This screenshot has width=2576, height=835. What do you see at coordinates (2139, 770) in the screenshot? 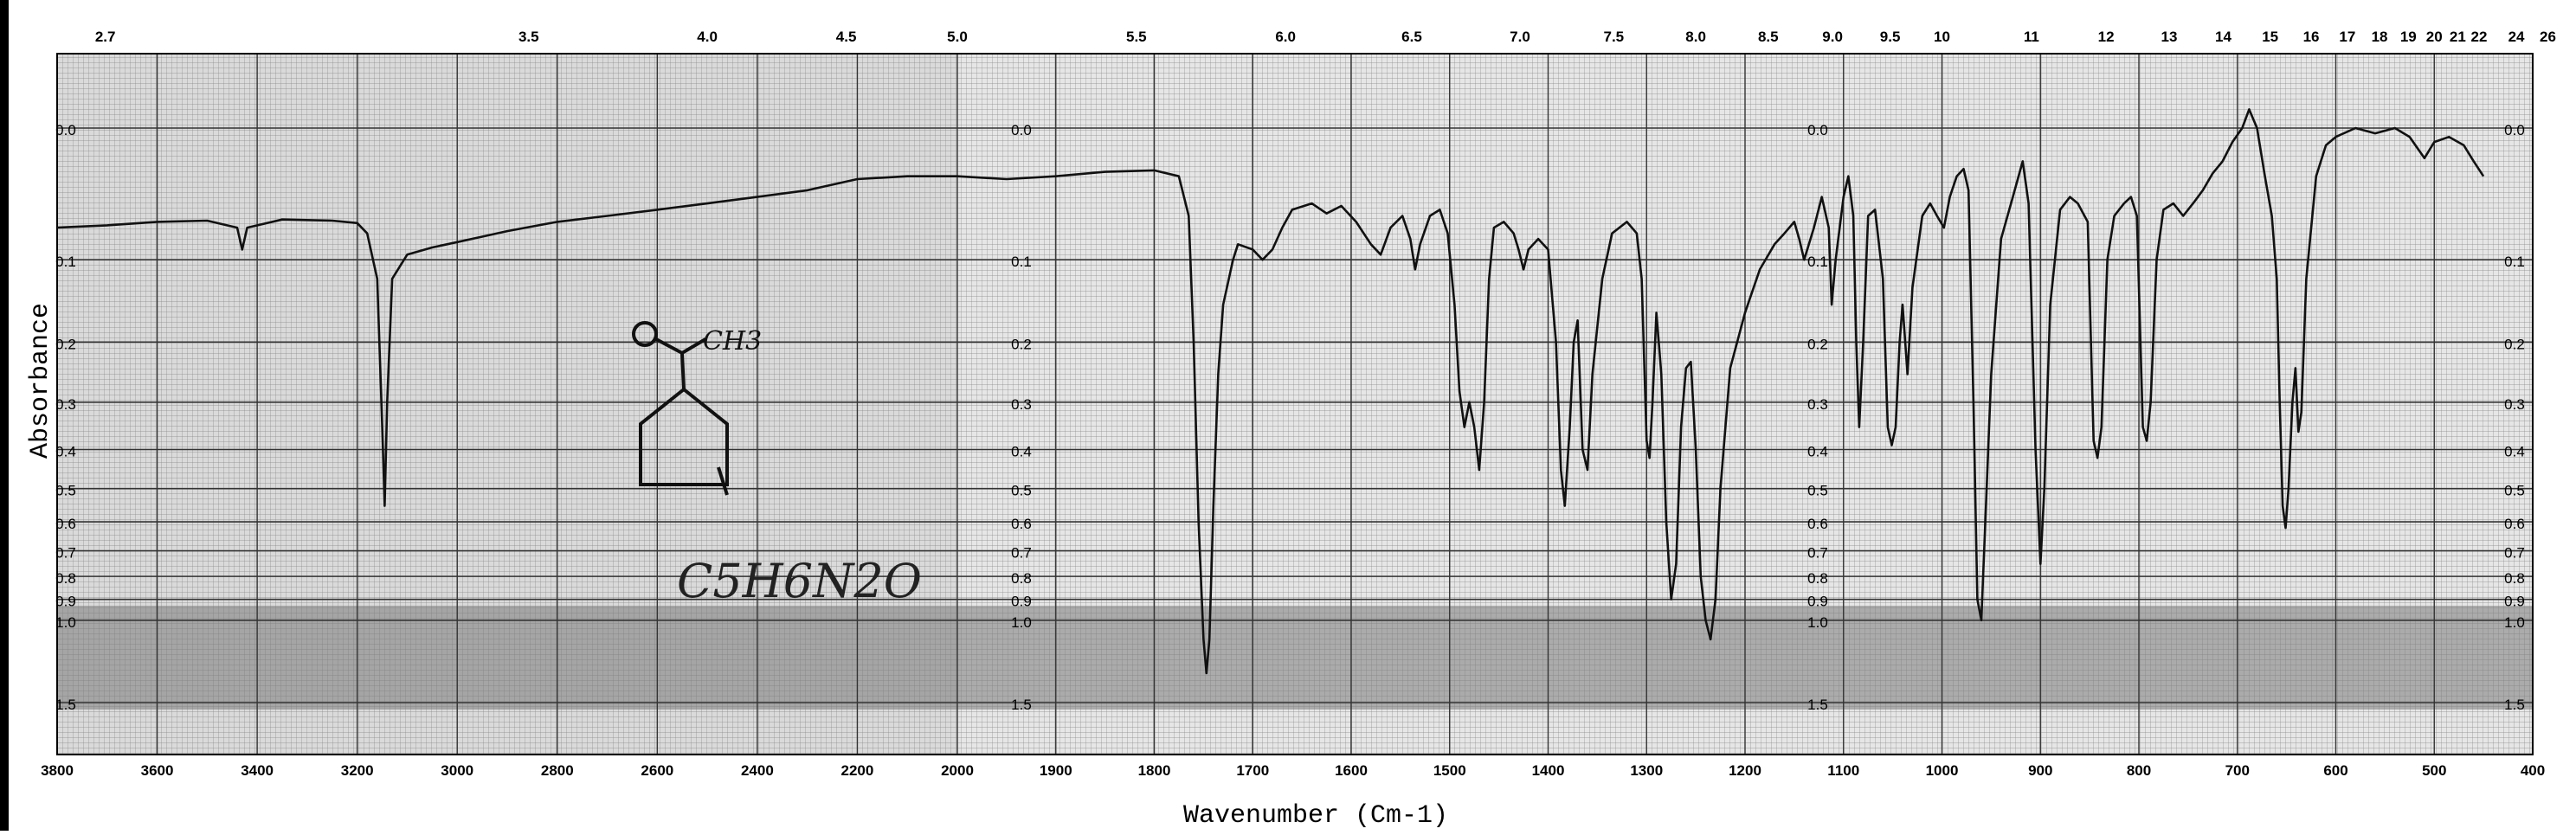
I see `x-tick-label: 800` at bounding box center [2139, 770].